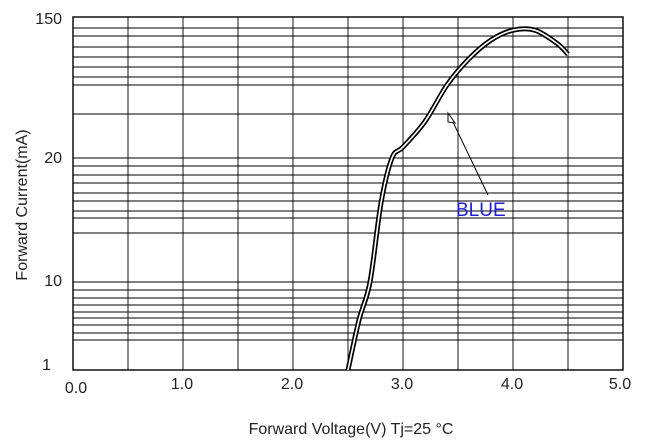 This screenshot has width=651, height=442. What do you see at coordinates (351, 429) in the screenshot?
I see `x-axis-title: Forward Voltage(V) Tj=25 °C` at bounding box center [351, 429].